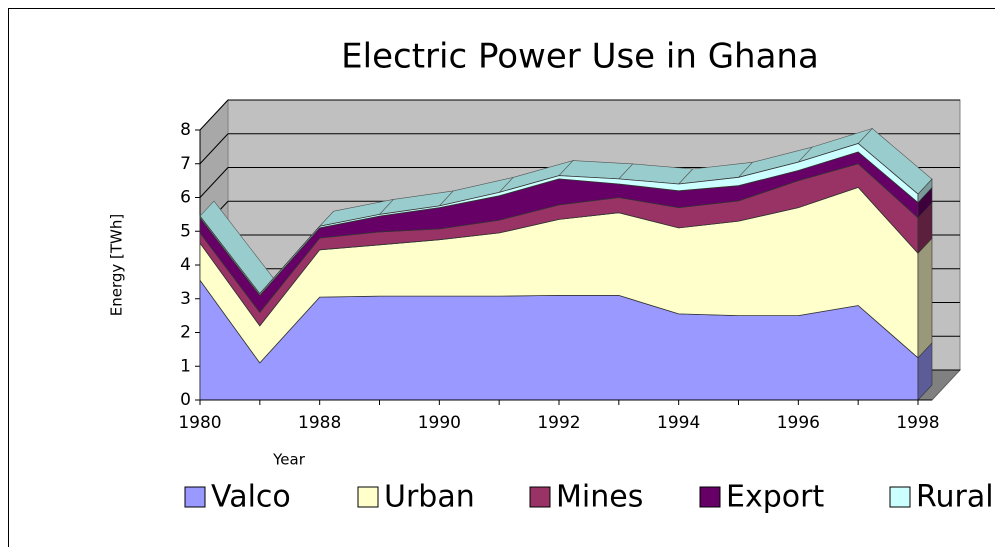 The image size is (995, 547). What do you see at coordinates (798, 423) in the screenshot?
I see `x-tick-label: 1996` at bounding box center [798, 423].